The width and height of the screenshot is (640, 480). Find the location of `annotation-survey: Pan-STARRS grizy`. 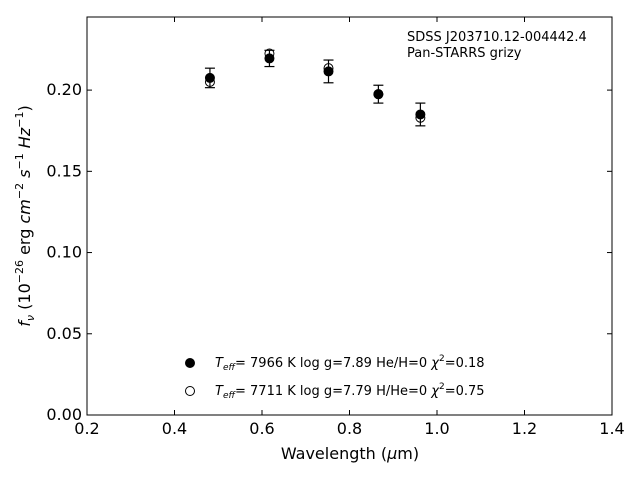

annotation-survey: Pan-STARRS grizy is located at coordinates (464, 53).